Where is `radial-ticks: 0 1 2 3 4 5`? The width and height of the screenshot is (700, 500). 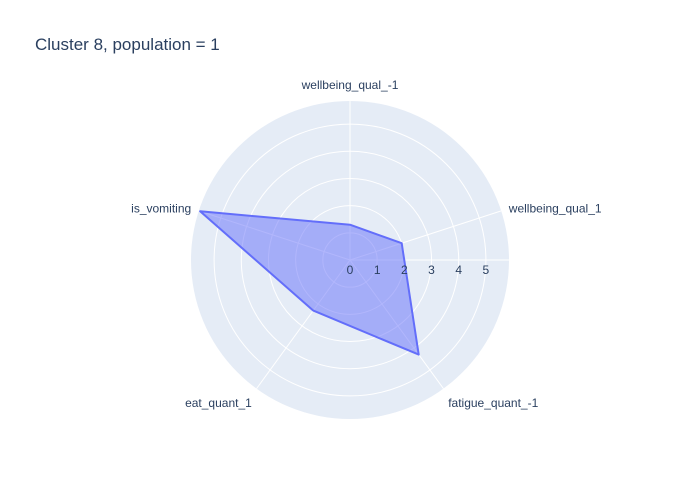 radial-ticks: 0 1 2 3 4 5 is located at coordinates (418, 270).